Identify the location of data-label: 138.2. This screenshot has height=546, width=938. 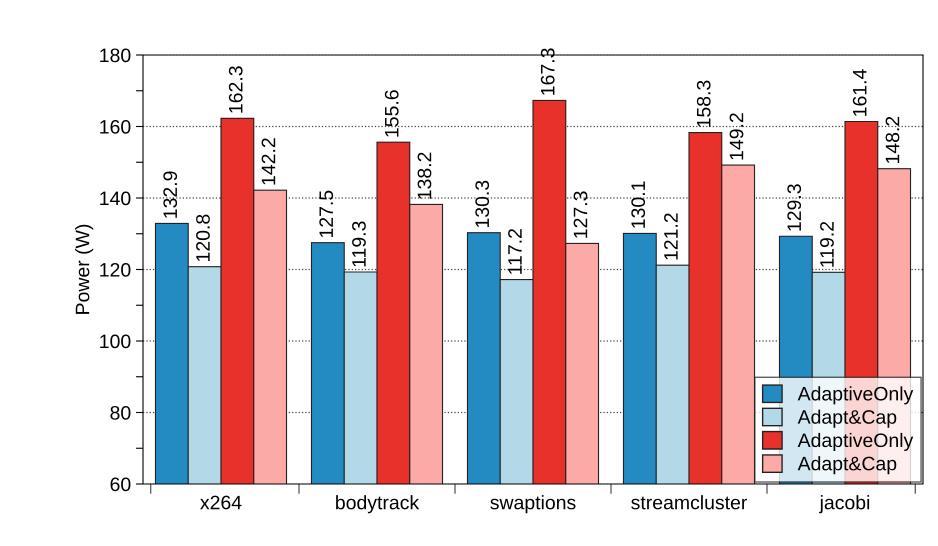
(425, 175).